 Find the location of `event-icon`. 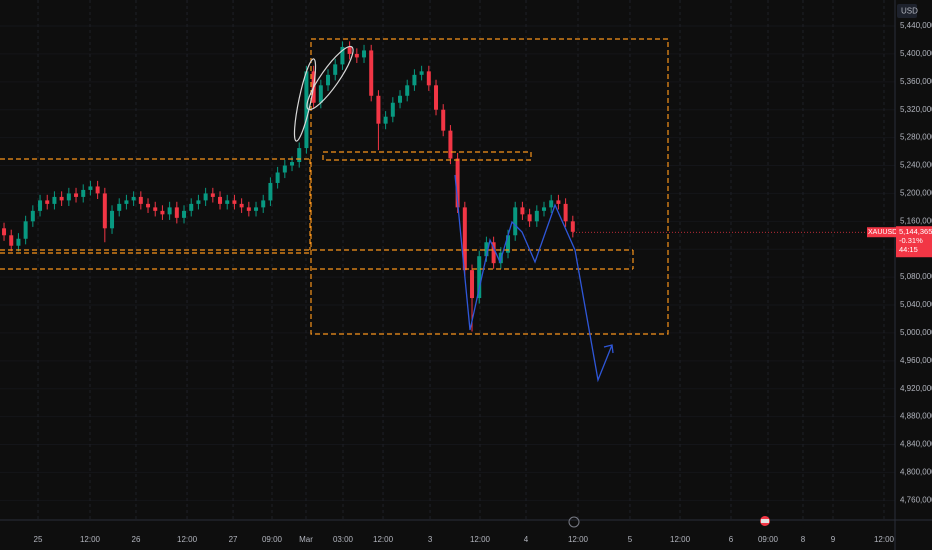

event-icon is located at coordinates (574, 522).